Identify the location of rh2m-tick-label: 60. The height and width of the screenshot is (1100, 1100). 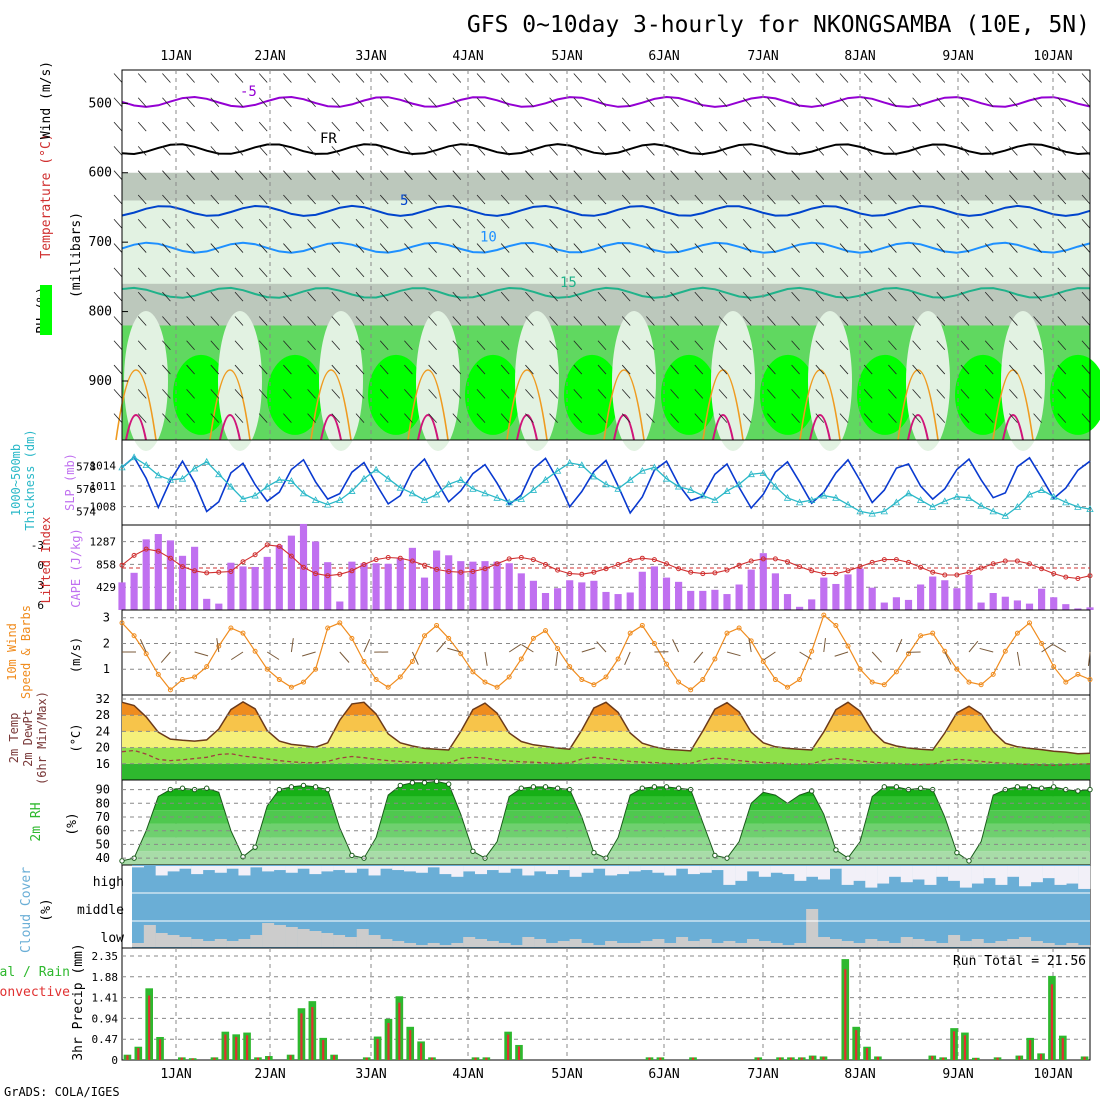
(103, 831).